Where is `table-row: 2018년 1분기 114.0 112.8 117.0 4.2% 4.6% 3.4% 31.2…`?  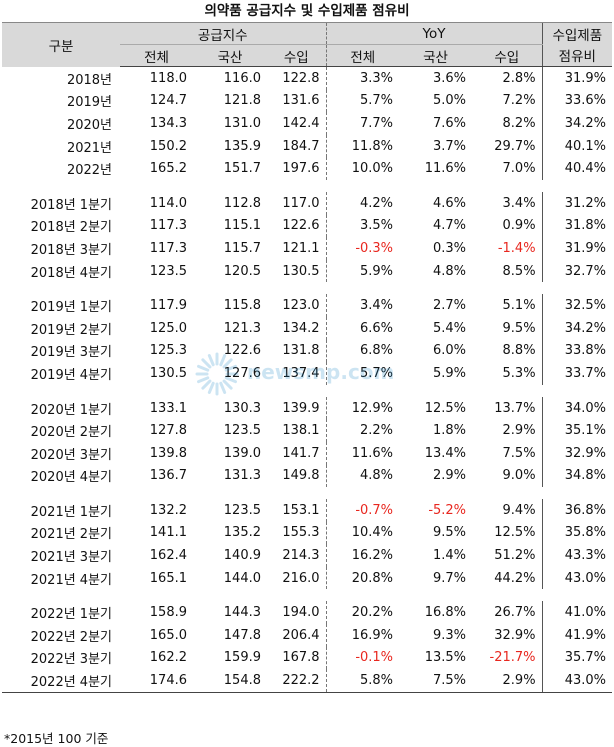
table-row: 2018년 1분기 114.0 112.8 117.0 4.2% 4.6% 3.4% 31.2… is located at coordinates (307, 203).